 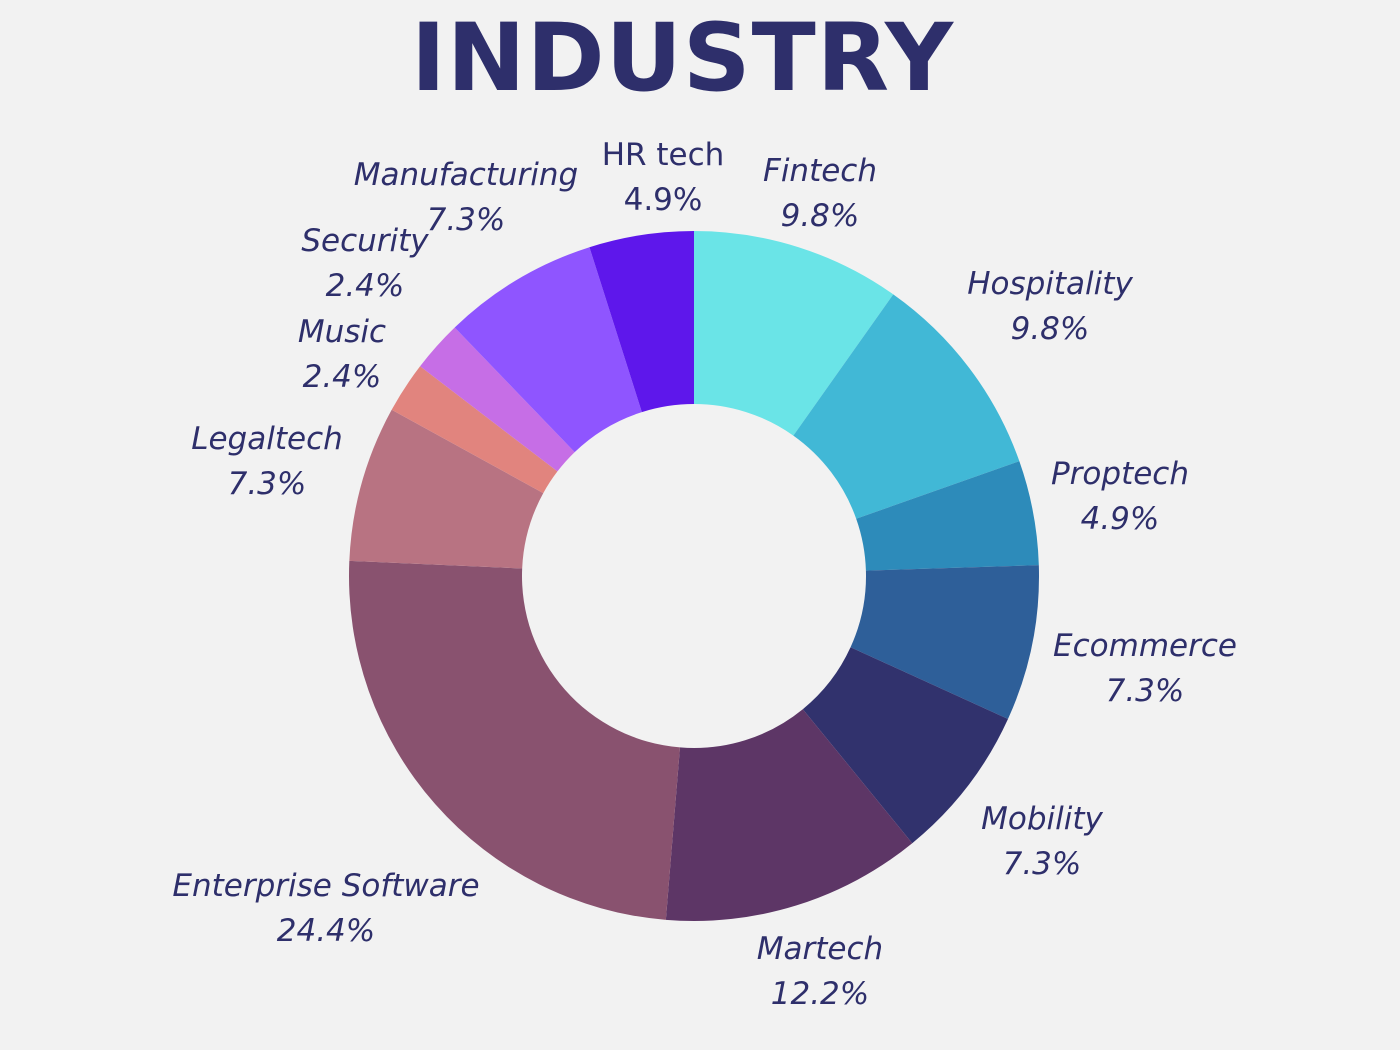 What do you see at coordinates (663, 155) in the screenshot?
I see `slice-label-hr-tech: HR tech` at bounding box center [663, 155].